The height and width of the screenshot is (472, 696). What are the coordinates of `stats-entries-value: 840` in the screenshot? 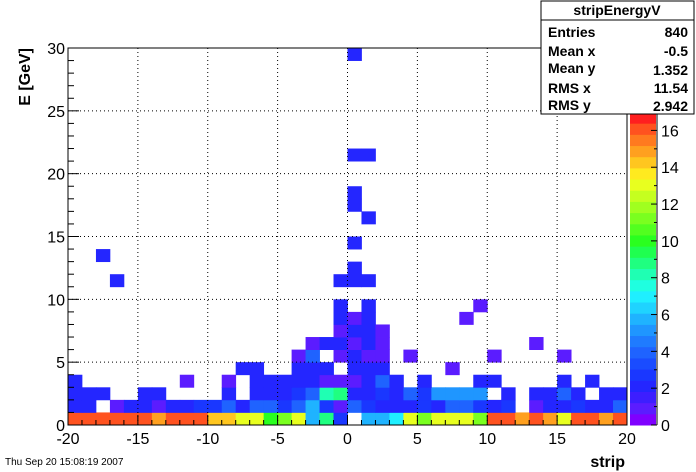 It's located at (677, 32).